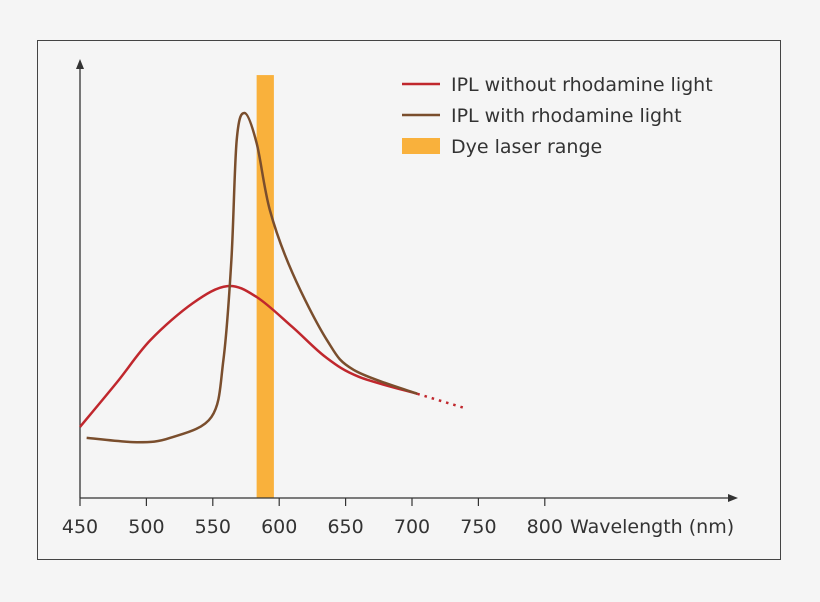 The image size is (820, 602). What do you see at coordinates (545, 527) in the screenshot?
I see `x-tick-label: 800` at bounding box center [545, 527].